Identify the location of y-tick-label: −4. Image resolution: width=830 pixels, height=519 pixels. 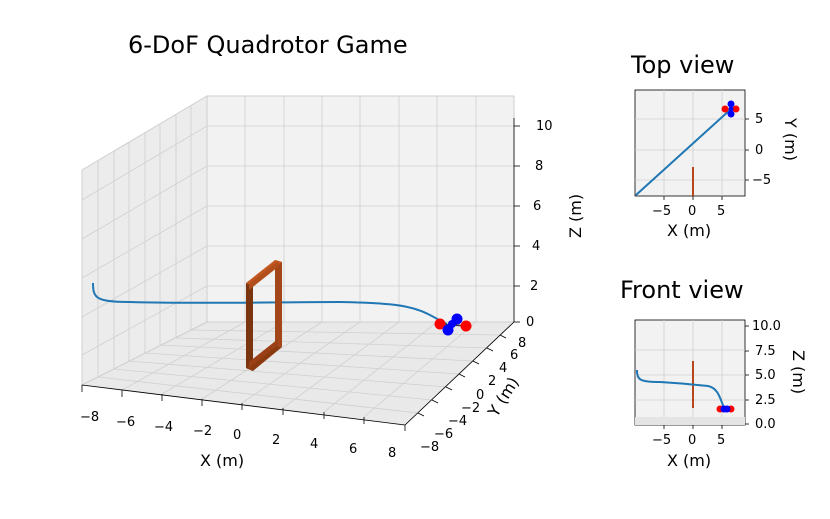
(458, 421).